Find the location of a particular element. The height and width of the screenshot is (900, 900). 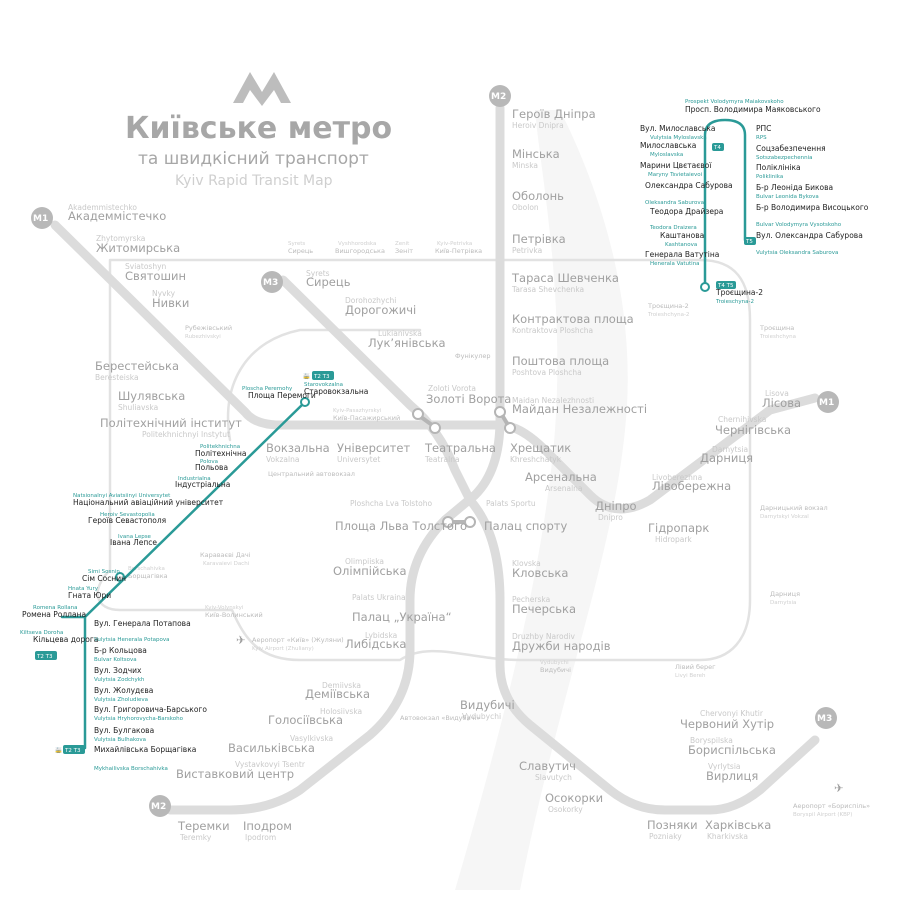

station-label: Академмістечко is located at coordinates (117, 216).